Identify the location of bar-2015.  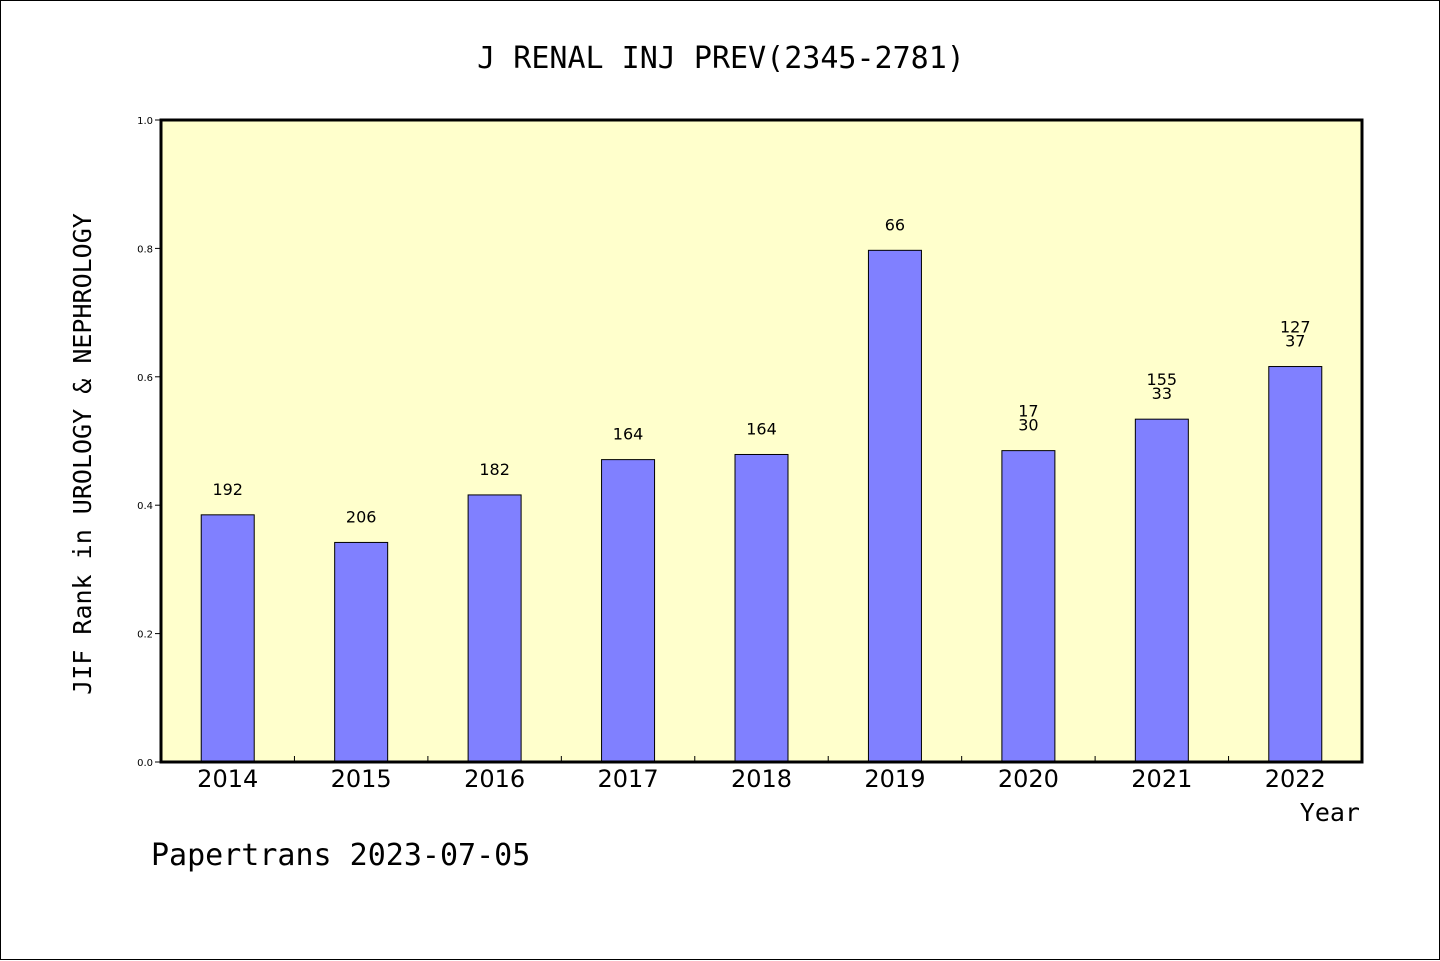
(361, 652).